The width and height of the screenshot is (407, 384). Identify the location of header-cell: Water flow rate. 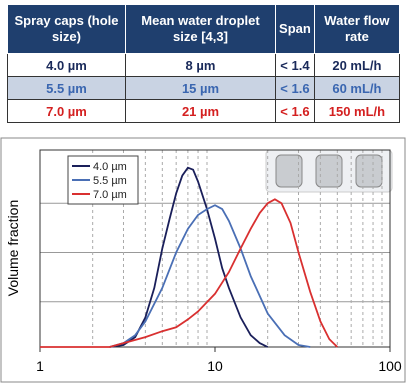
(357, 29).